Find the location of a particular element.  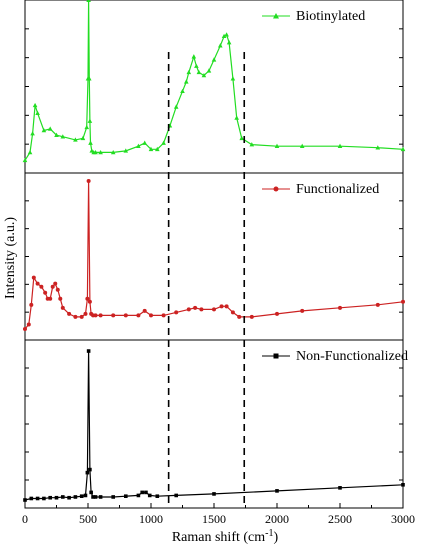

x-tick-label: 0 is located at coordinates (25, 519).